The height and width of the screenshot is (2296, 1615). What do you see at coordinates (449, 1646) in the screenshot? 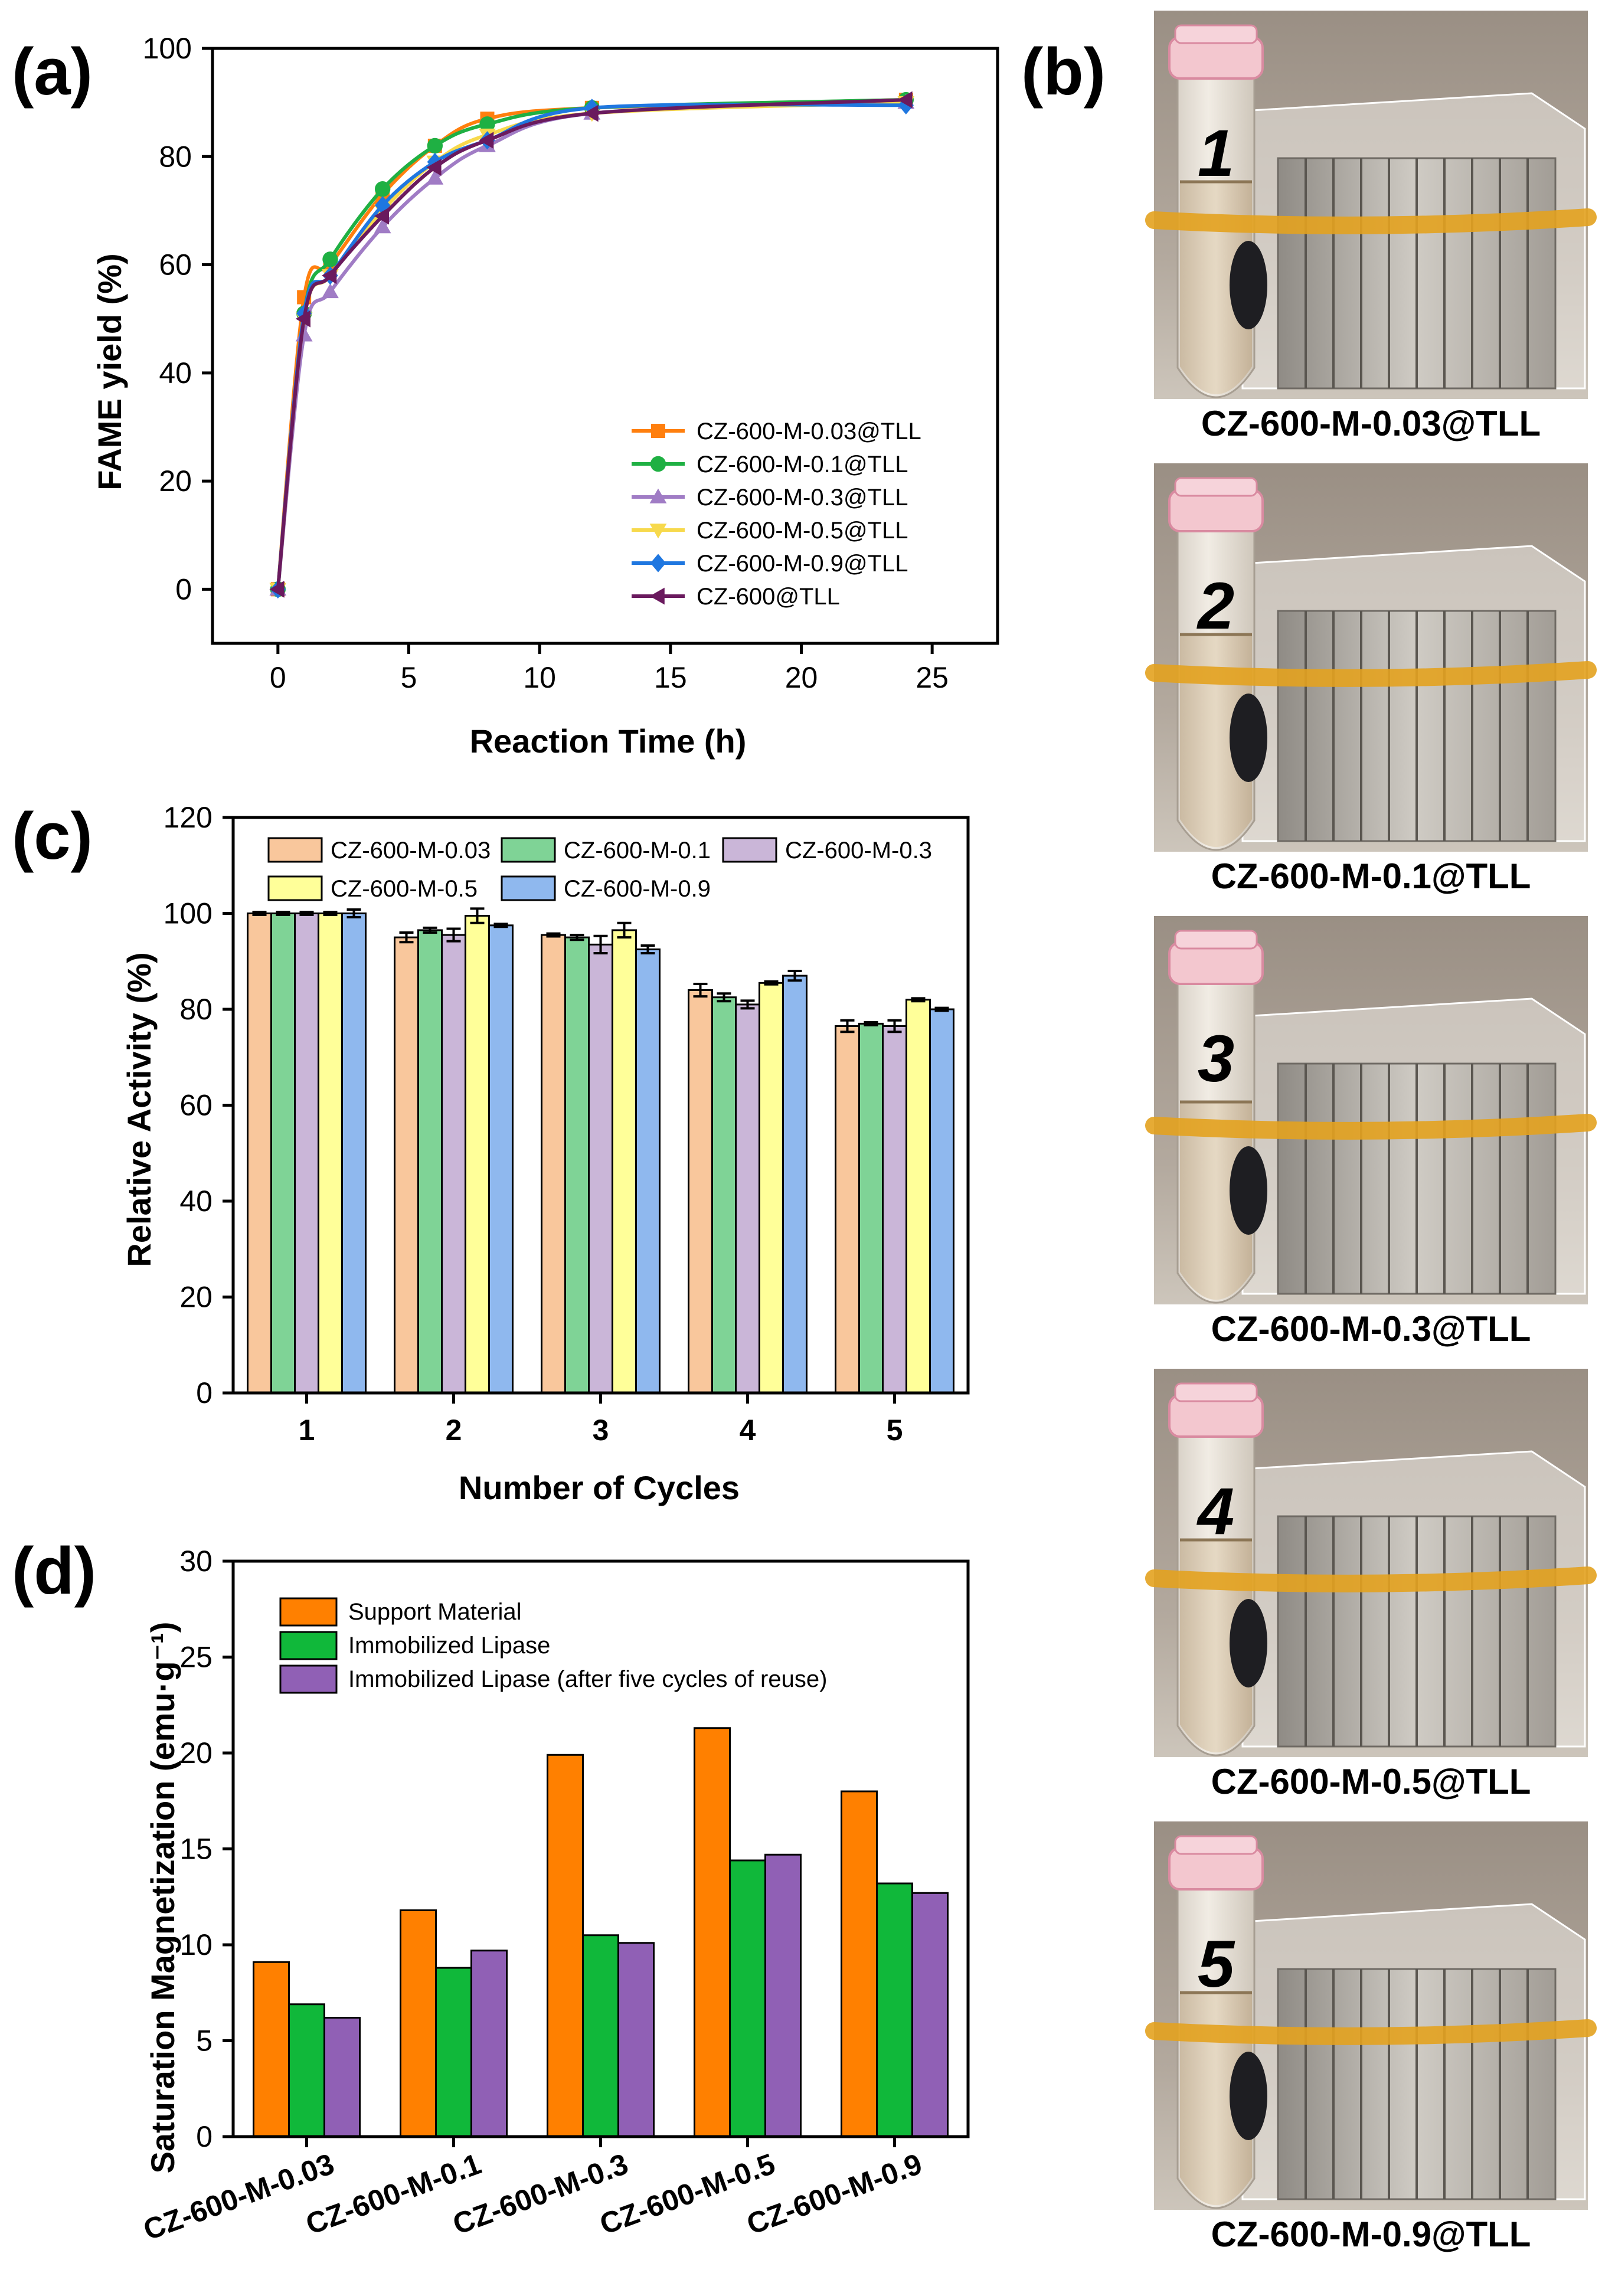
I see `chart-d-legend-label: Immobilized Lipase` at bounding box center [449, 1646].